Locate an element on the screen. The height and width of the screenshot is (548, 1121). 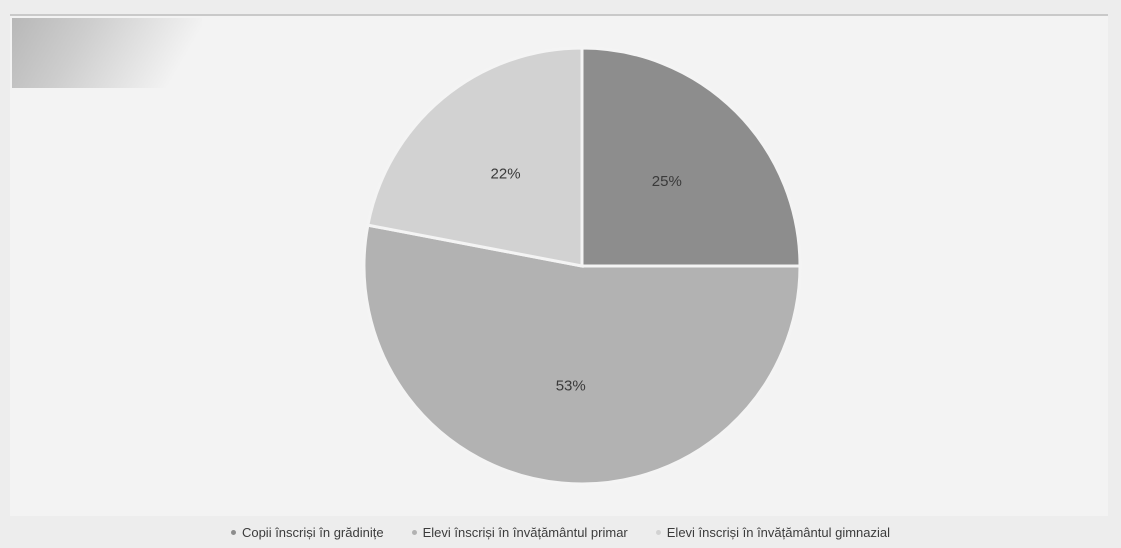
legend-entry-3: Elevi înscriși în învățământul gimnazial is located at coordinates (773, 532).